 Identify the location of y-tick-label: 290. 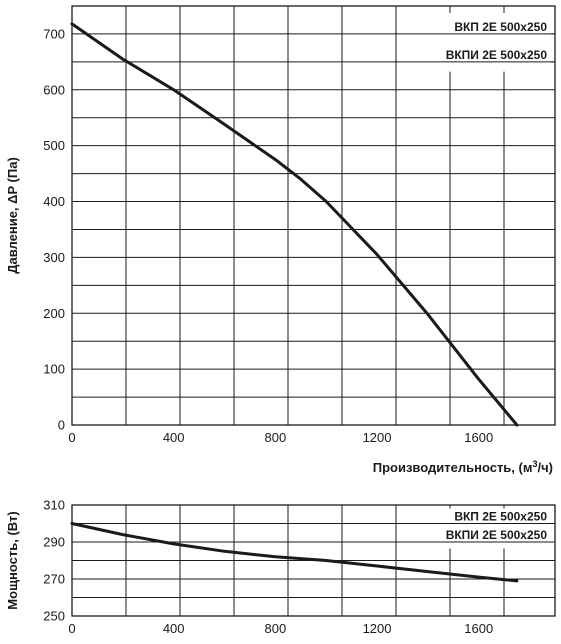
(54, 542).